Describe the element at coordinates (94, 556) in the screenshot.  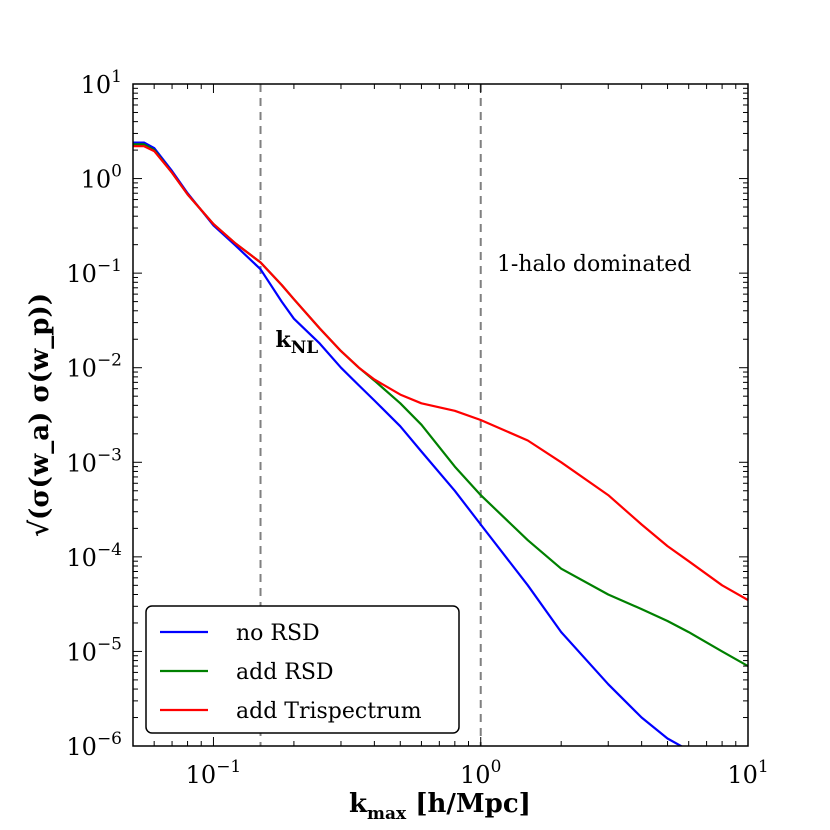
I see `y-tick-label: 10⁻⁴` at that location.